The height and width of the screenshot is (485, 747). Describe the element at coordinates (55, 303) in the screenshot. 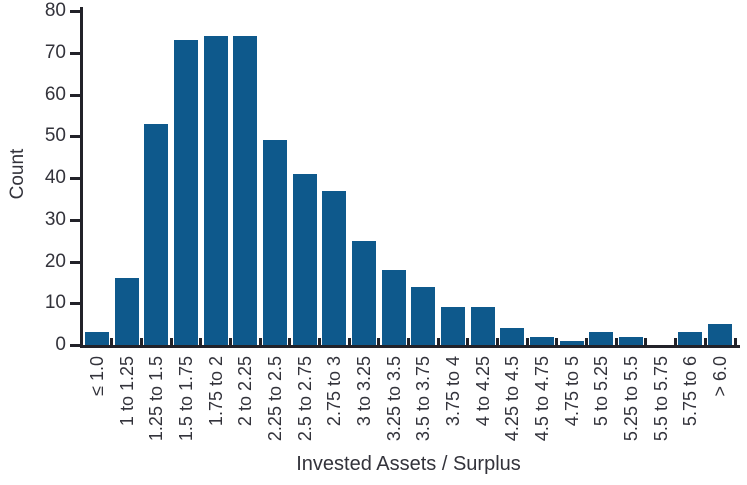

I see `y-tick-label: 10` at that location.